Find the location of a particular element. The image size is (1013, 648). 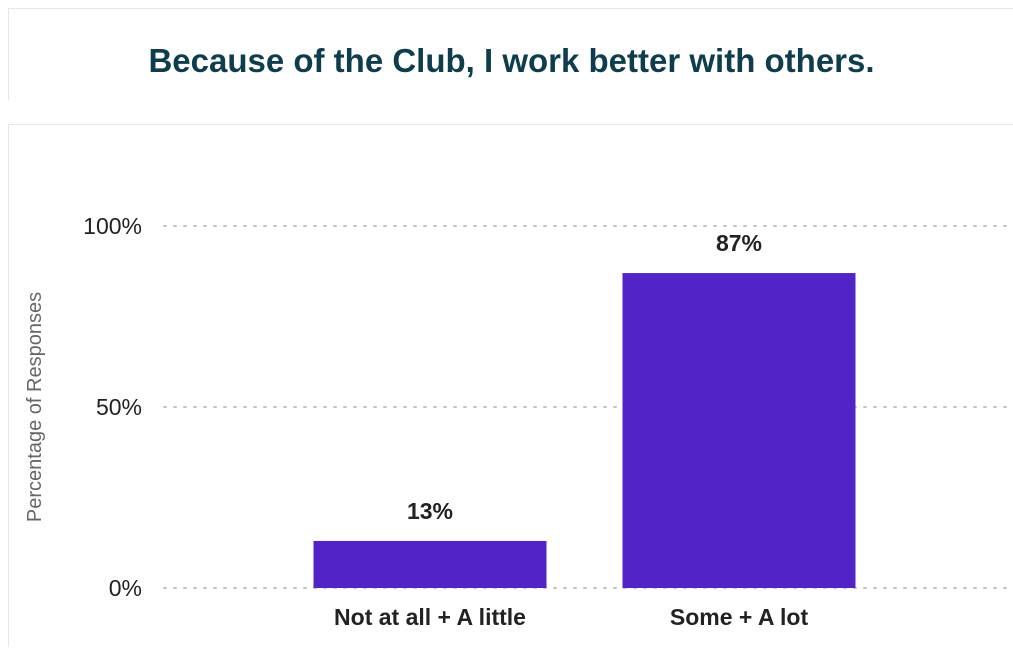

x-tick-label: Some + A lot is located at coordinates (739, 617).